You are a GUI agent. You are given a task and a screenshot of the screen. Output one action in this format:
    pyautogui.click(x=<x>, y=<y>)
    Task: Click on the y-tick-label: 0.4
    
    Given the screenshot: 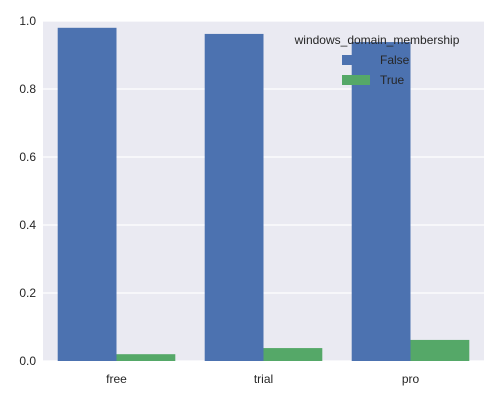 What is the action you would take?
    pyautogui.click(x=27, y=225)
    